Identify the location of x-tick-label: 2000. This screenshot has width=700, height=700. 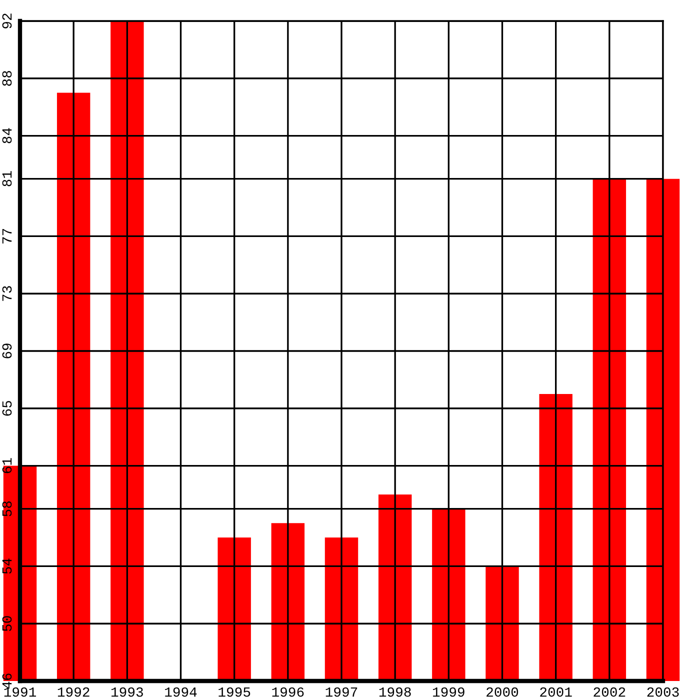
(502, 692).